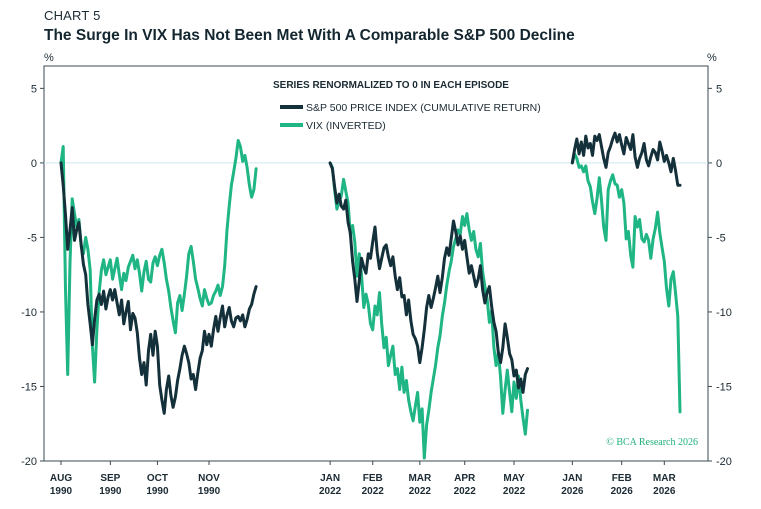 This screenshot has height=509, width=761. I want to click on y-tick-label-left: -20, so click(29, 462).